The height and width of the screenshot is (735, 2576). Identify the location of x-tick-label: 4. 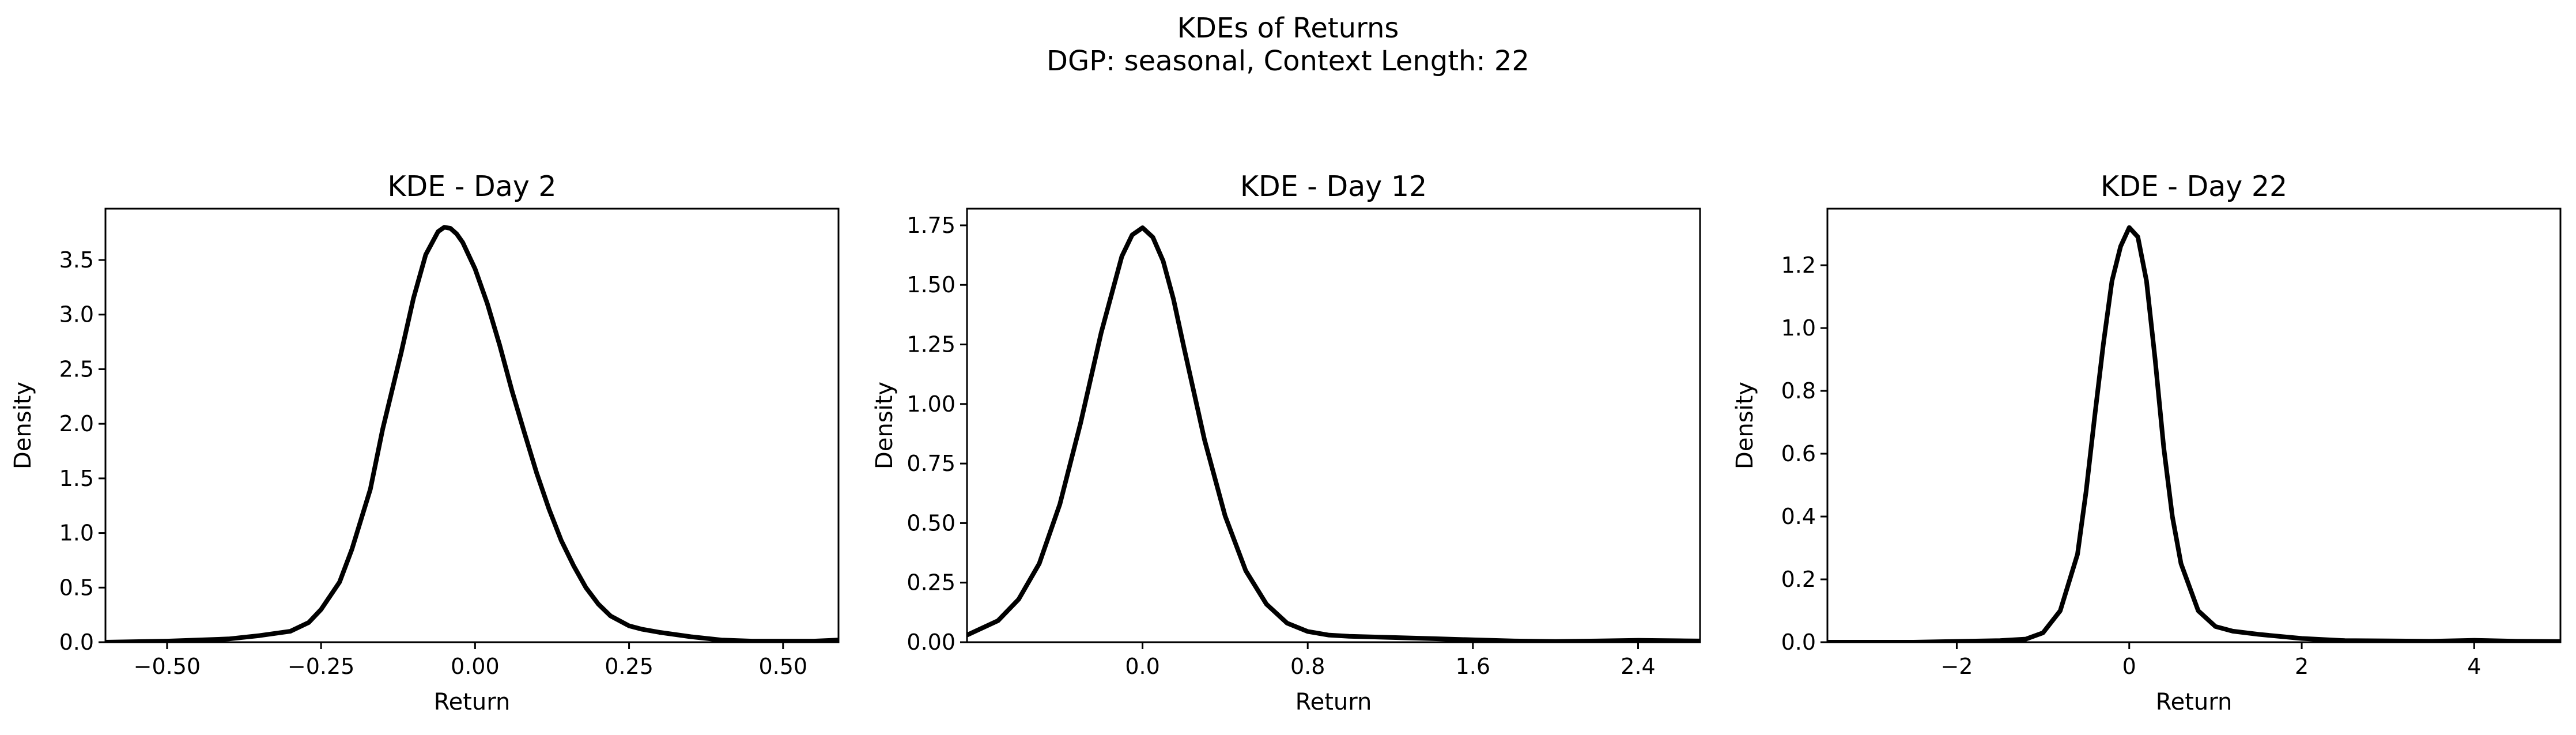
(2474, 666).